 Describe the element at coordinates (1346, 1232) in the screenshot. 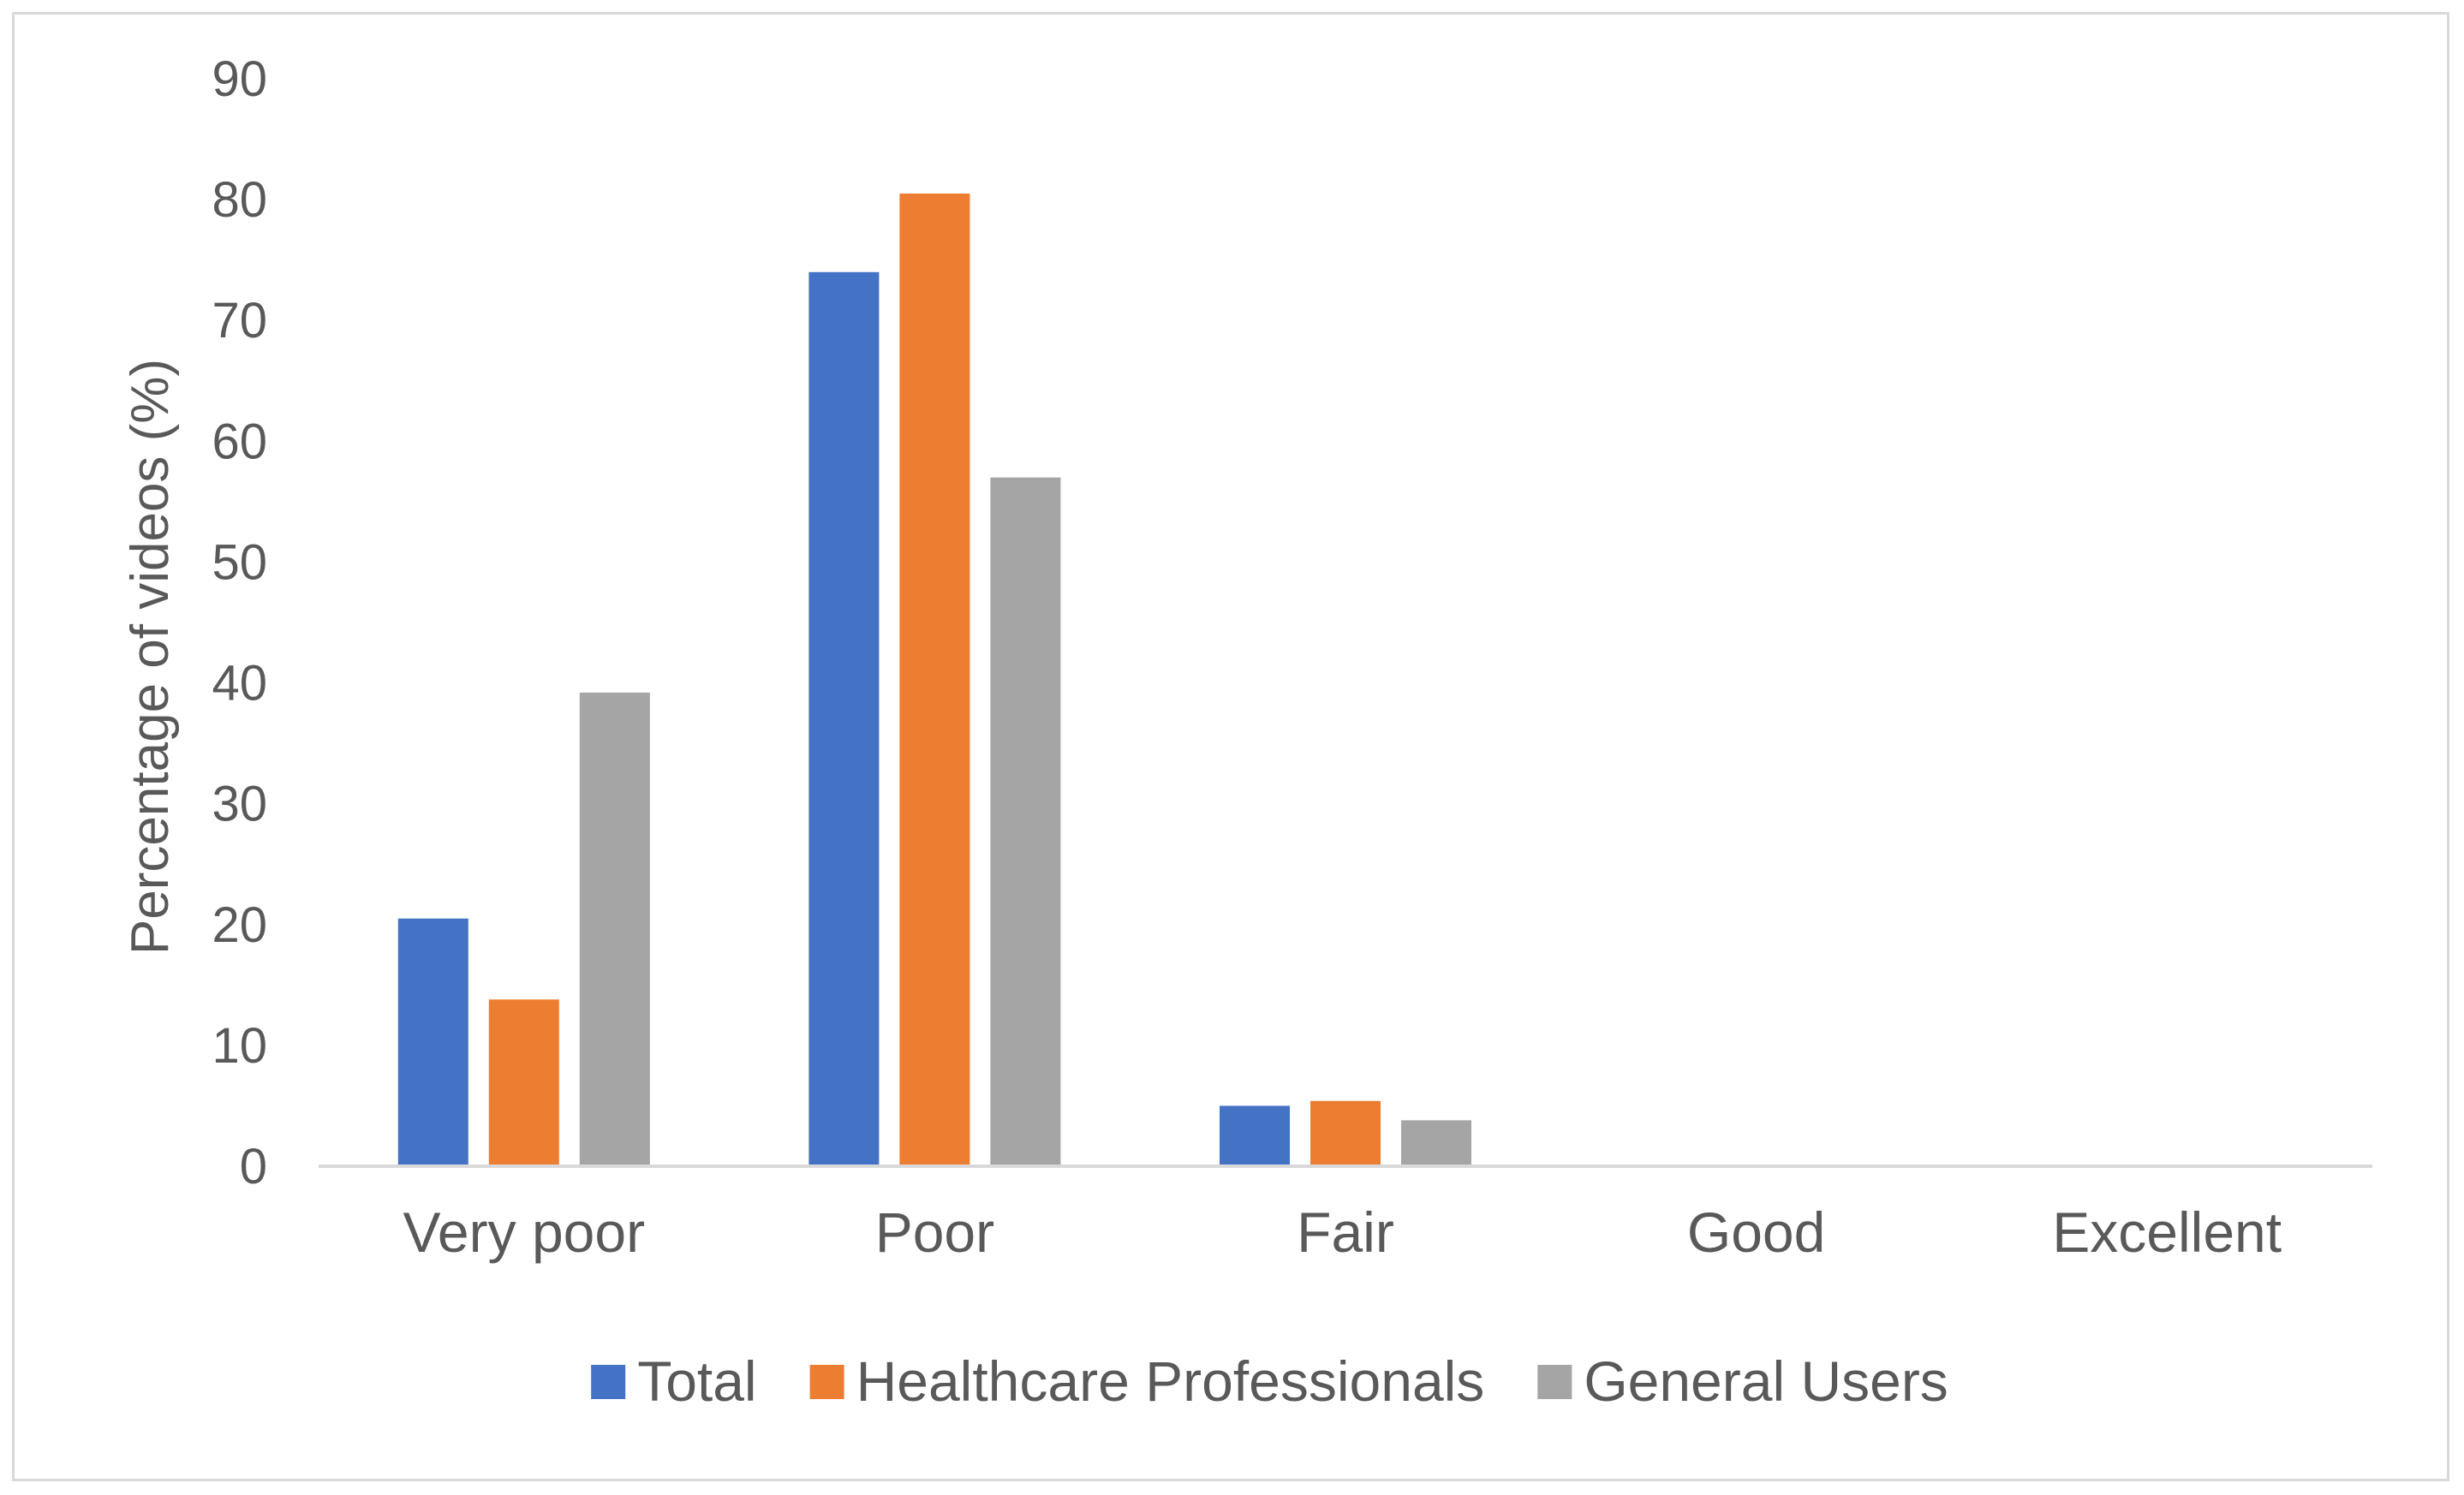

I see `x-tick-label: Fair` at that location.